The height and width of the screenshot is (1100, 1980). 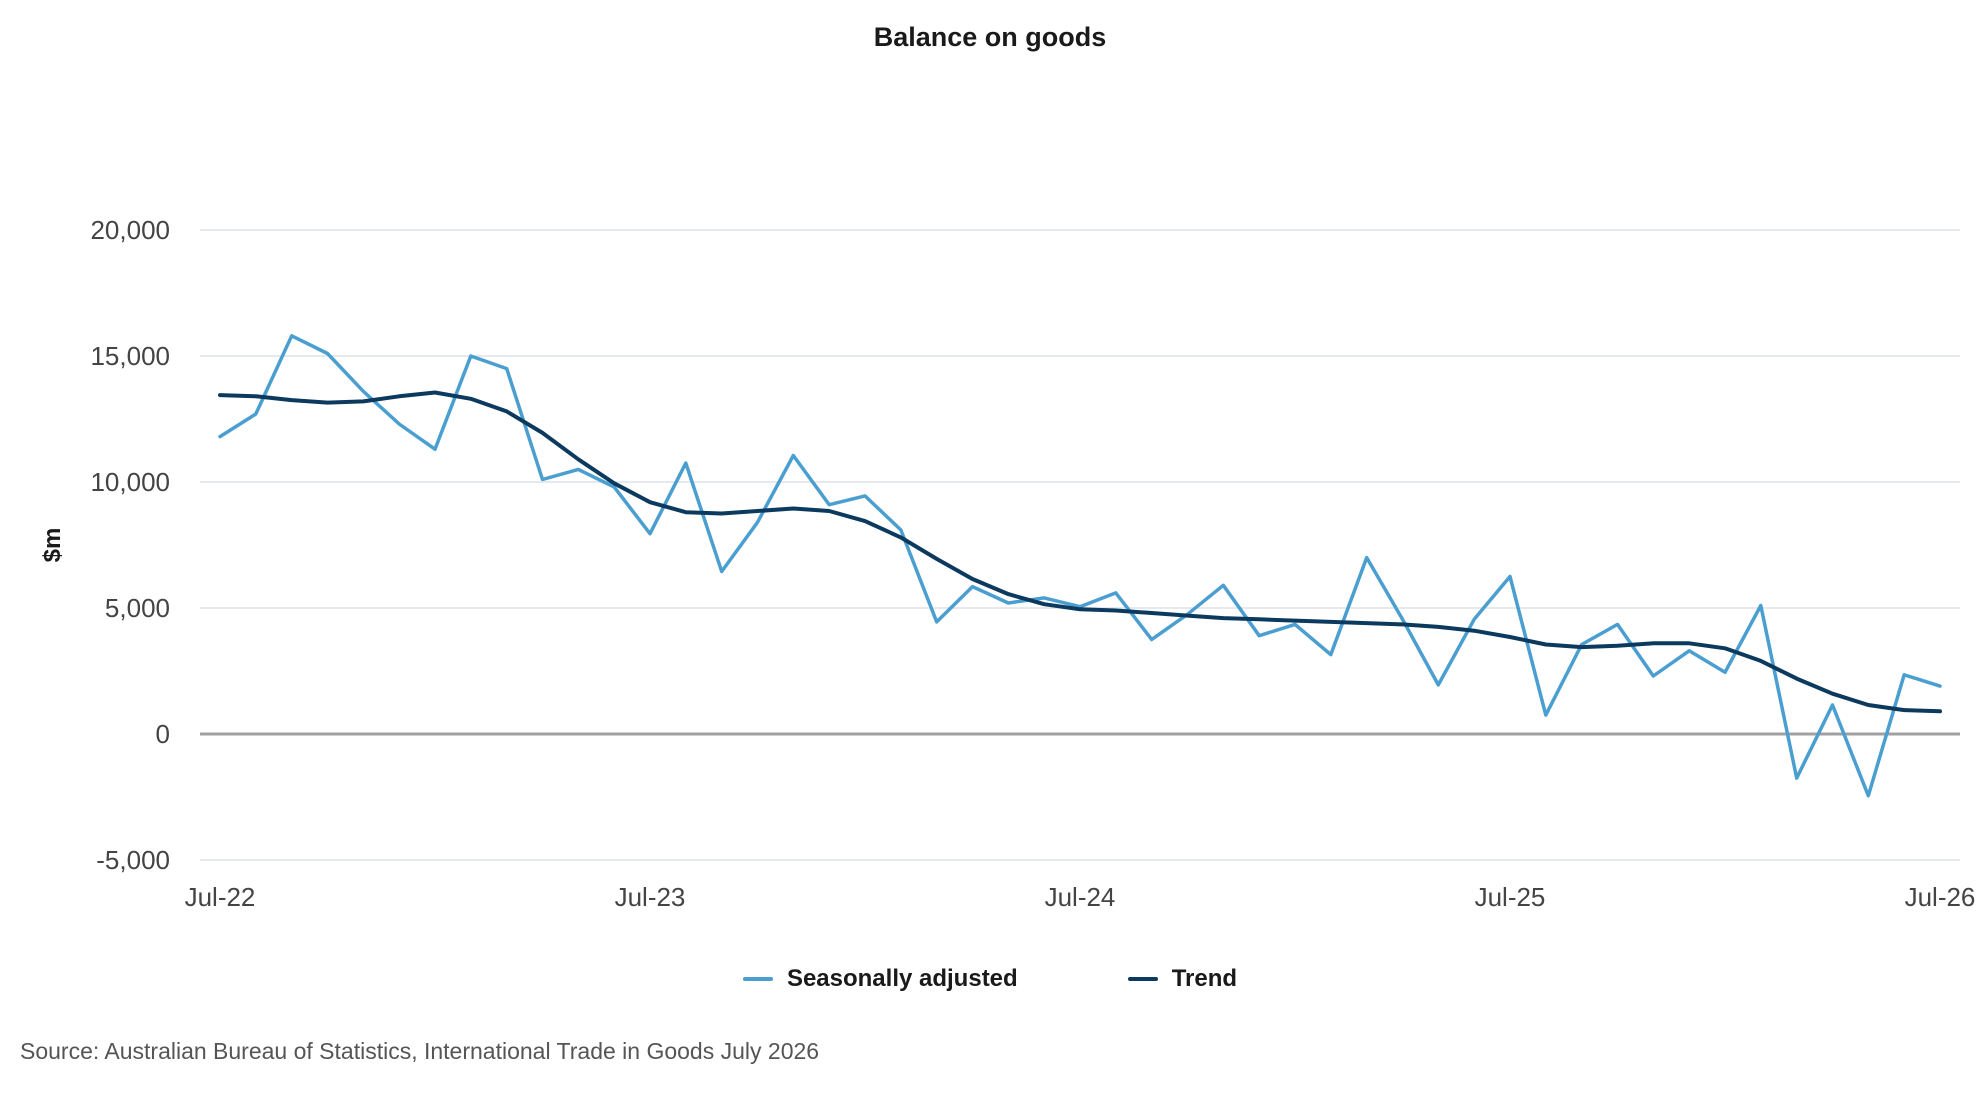 I want to click on x-tick-label: Jul-24, so click(x=1080, y=897).